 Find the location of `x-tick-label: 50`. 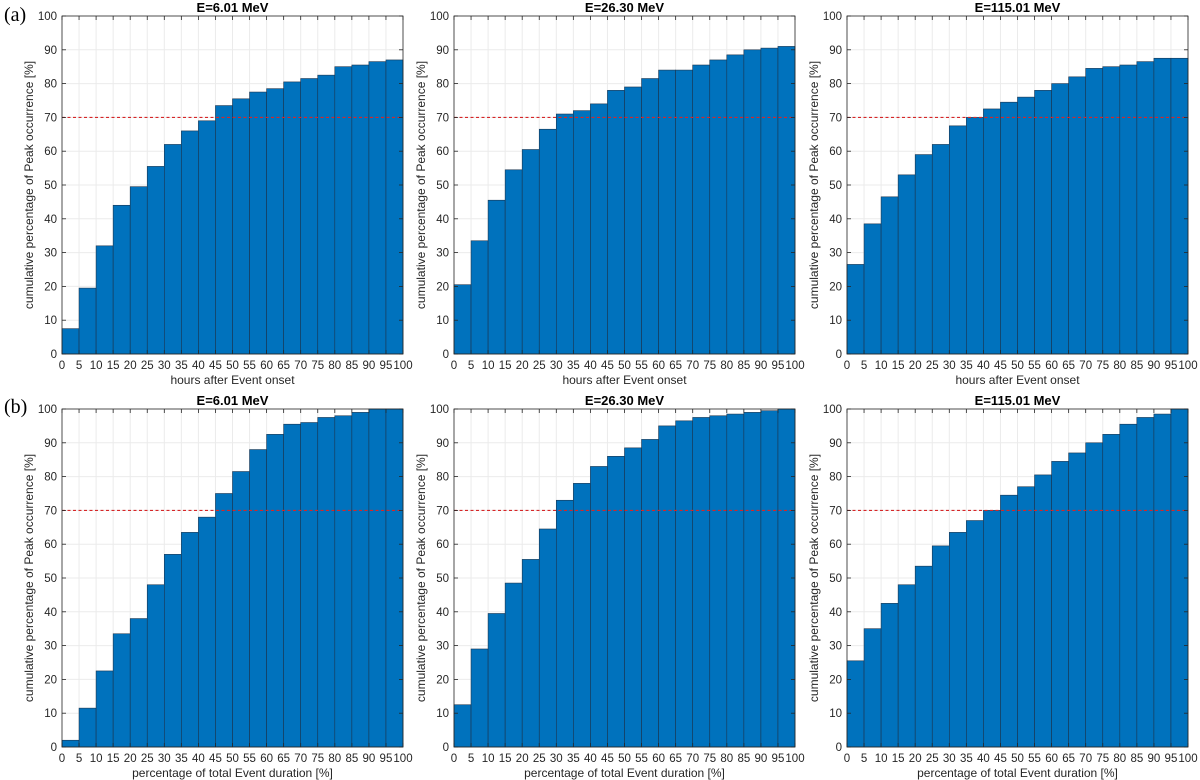

x-tick-label: 50 is located at coordinates (624, 366).